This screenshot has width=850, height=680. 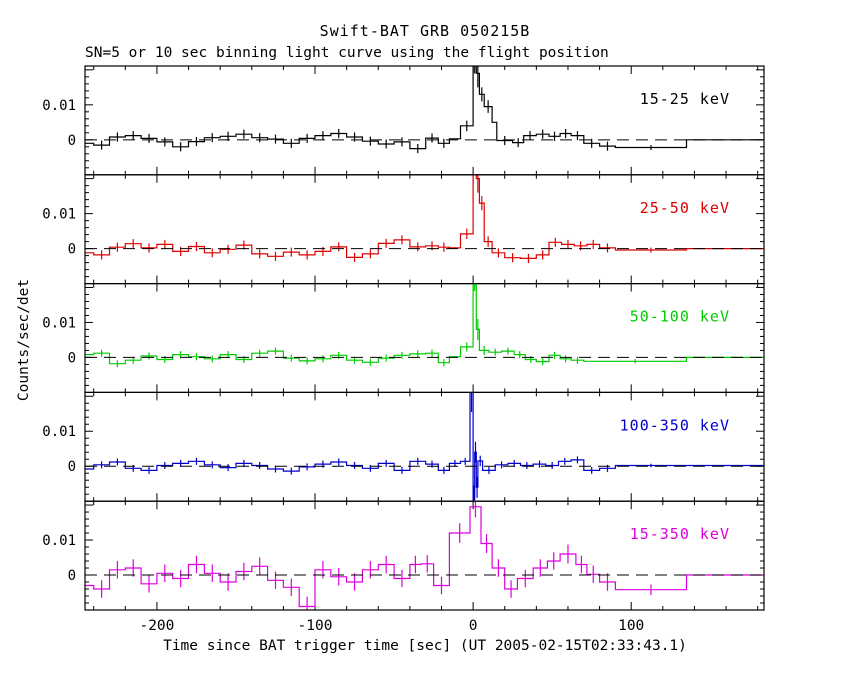 I want to click on panel-25-50-keV: 0 0.01 25-50 keV, so click(x=403, y=229).